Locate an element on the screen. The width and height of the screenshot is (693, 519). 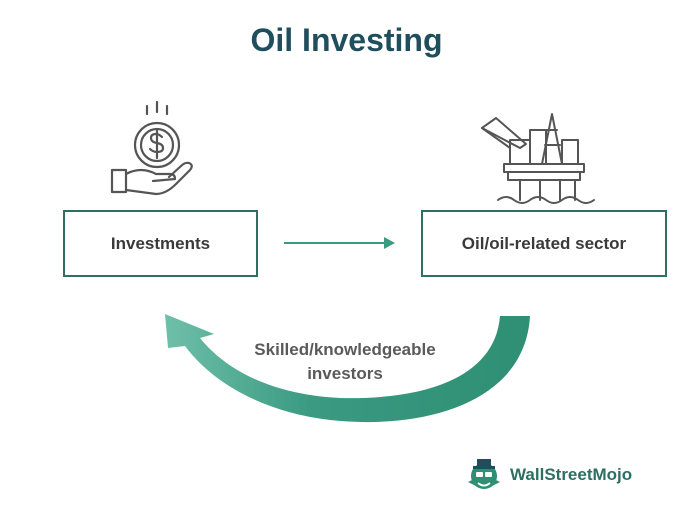
investments-box: Investments is located at coordinates (160, 243).